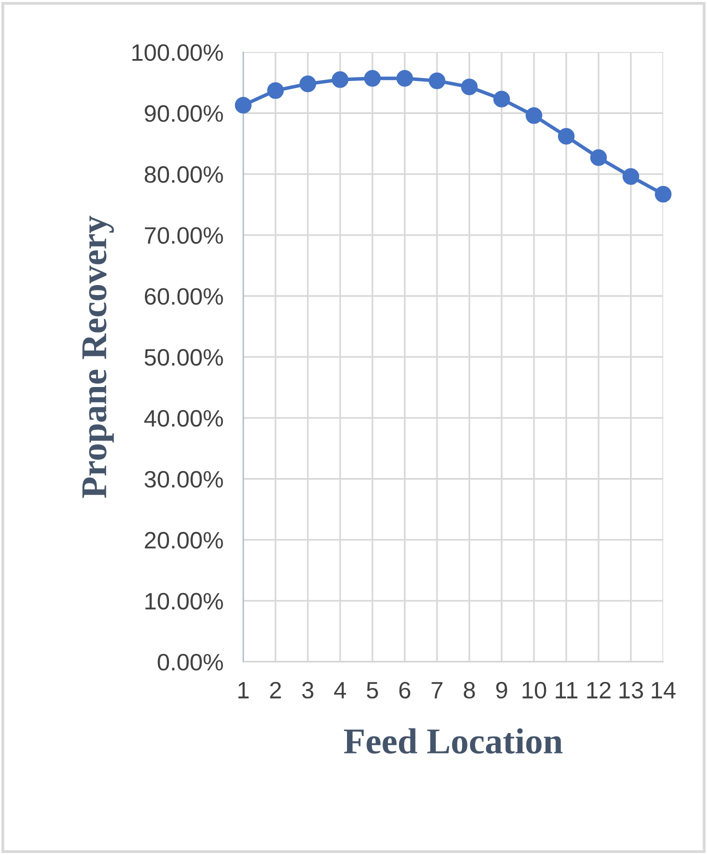 The height and width of the screenshot is (855, 707). Describe the element at coordinates (183, 296) in the screenshot. I see `y-tick-label: 60.00%` at that location.